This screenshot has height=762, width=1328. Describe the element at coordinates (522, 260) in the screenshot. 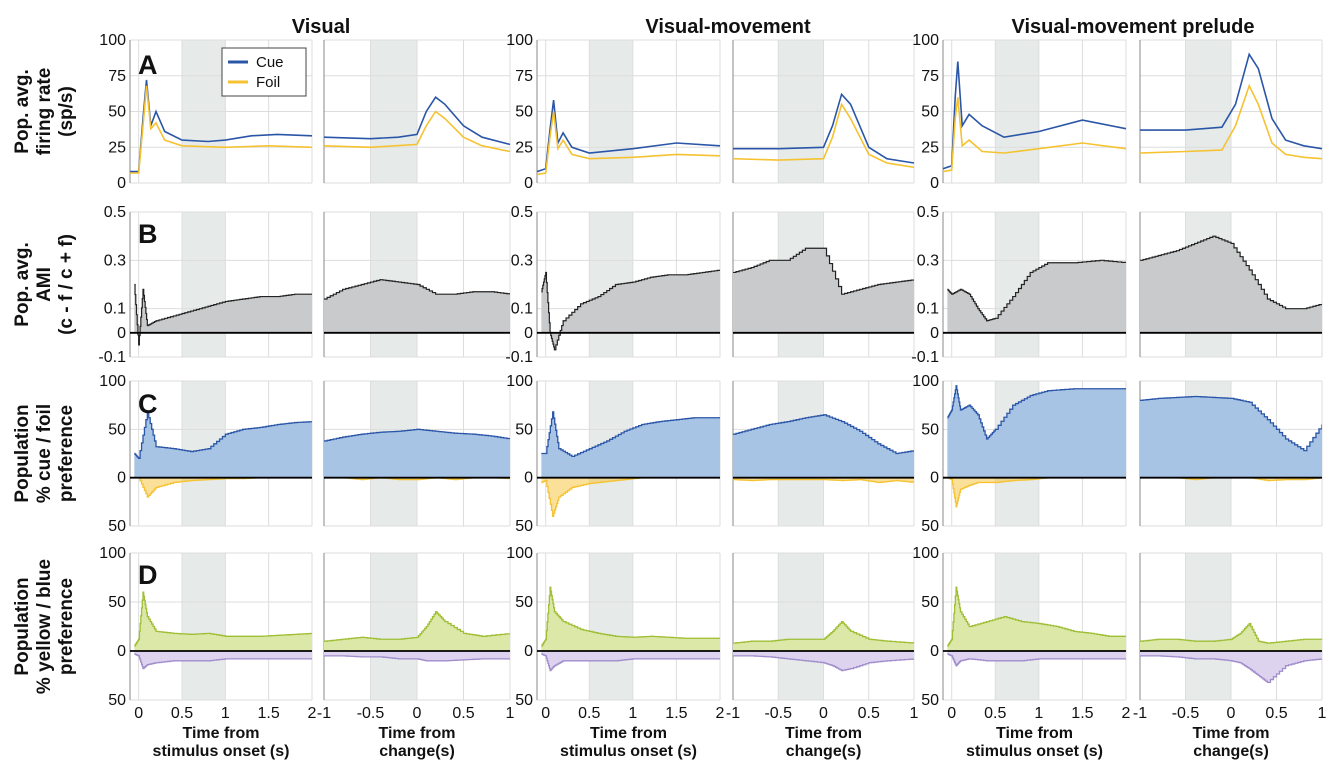

I see `y-tick-label: 0.3` at that location.